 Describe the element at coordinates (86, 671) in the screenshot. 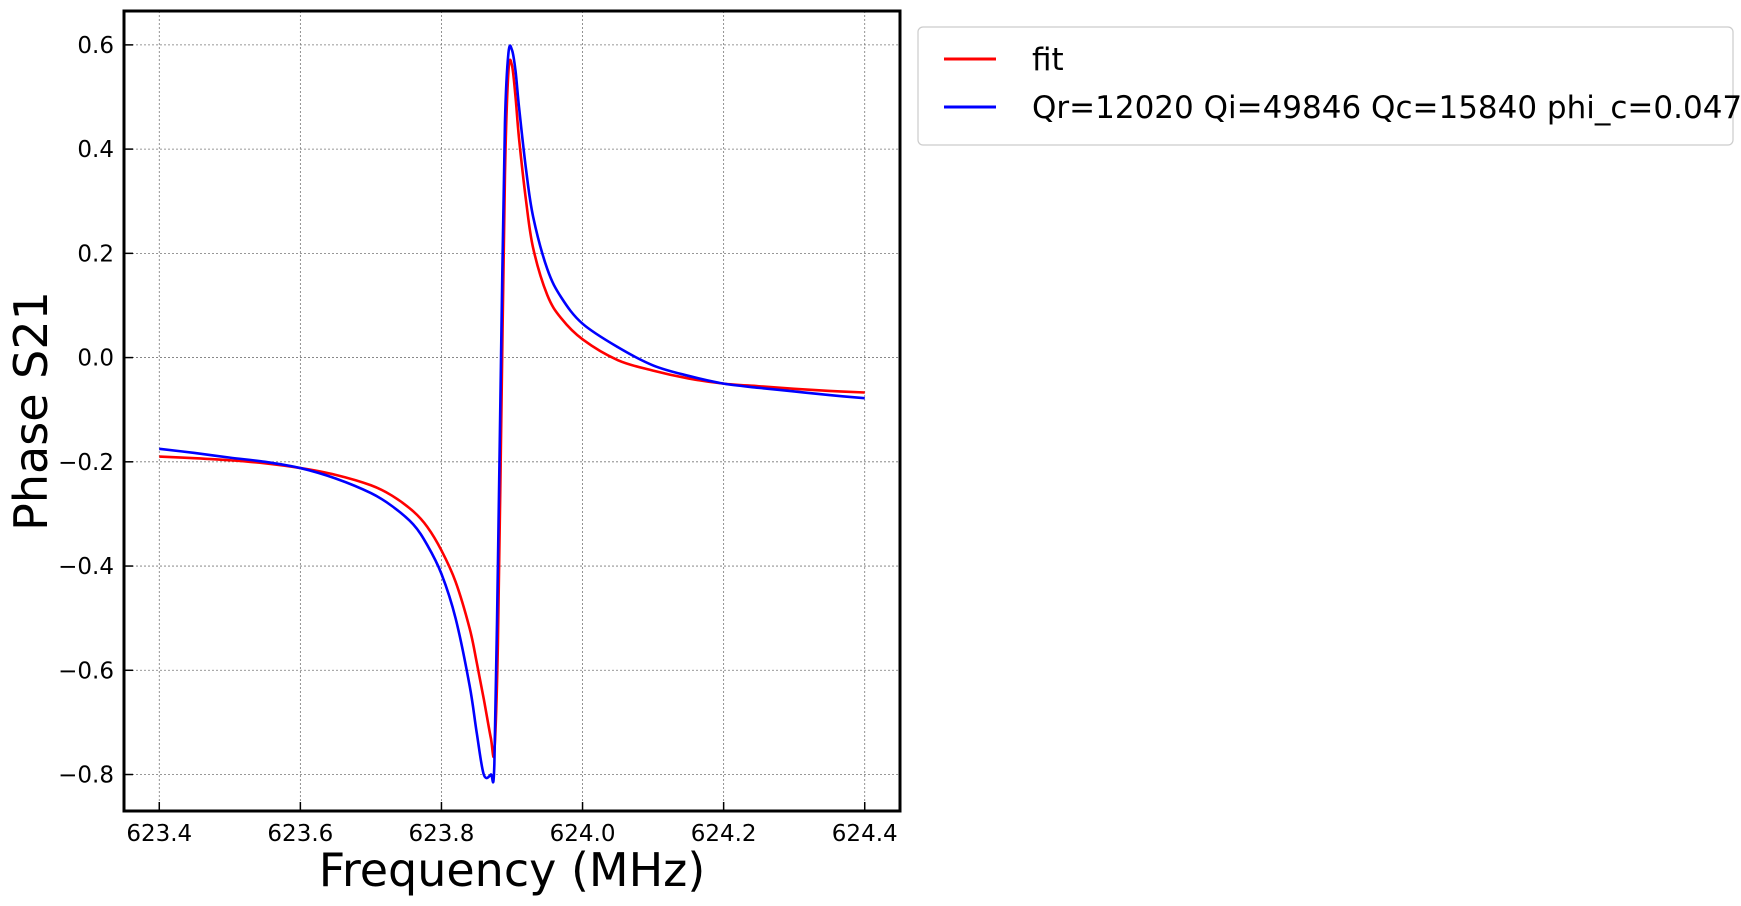

I see `y-tick-label: −0.6` at that location.